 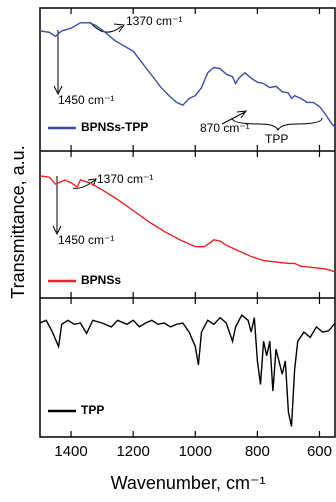 What do you see at coordinates (276, 139) in the screenshot?
I see `annotation: TPP` at bounding box center [276, 139].